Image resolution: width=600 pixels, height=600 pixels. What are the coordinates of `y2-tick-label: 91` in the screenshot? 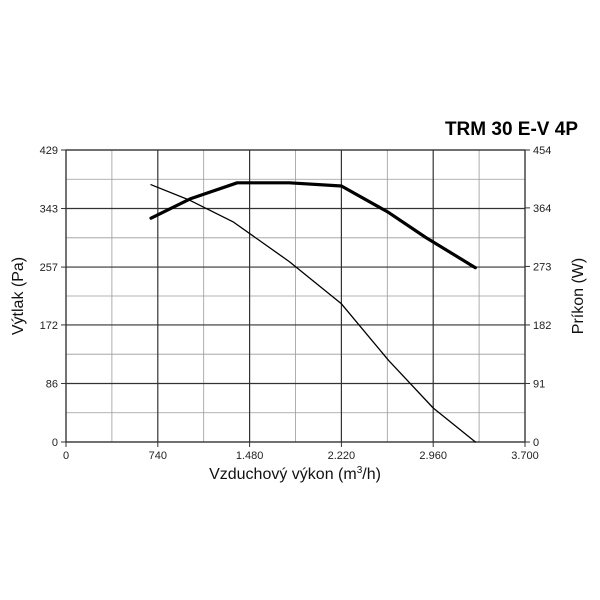 It's located at (539, 384).